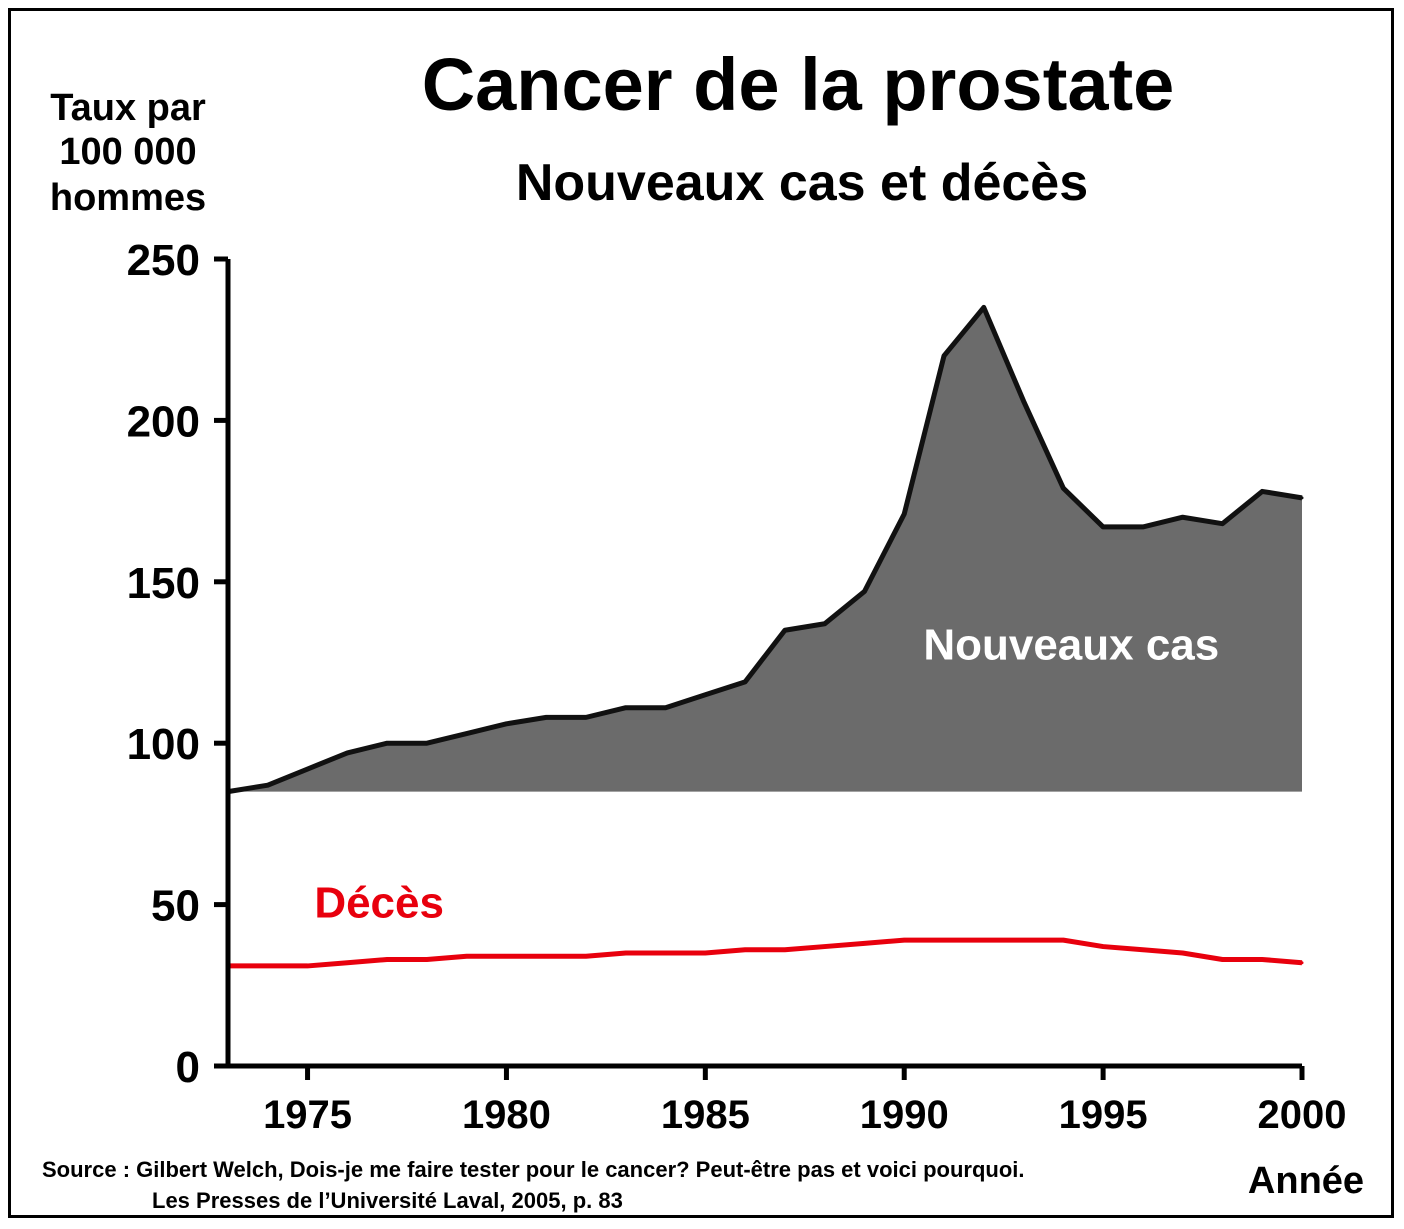 This screenshot has height=1229, width=1404. What do you see at coordinates (1071, 644) in the screenshot?
I see `new-cases-label: Nouveaux cas` at bounding box center [1071, 644].